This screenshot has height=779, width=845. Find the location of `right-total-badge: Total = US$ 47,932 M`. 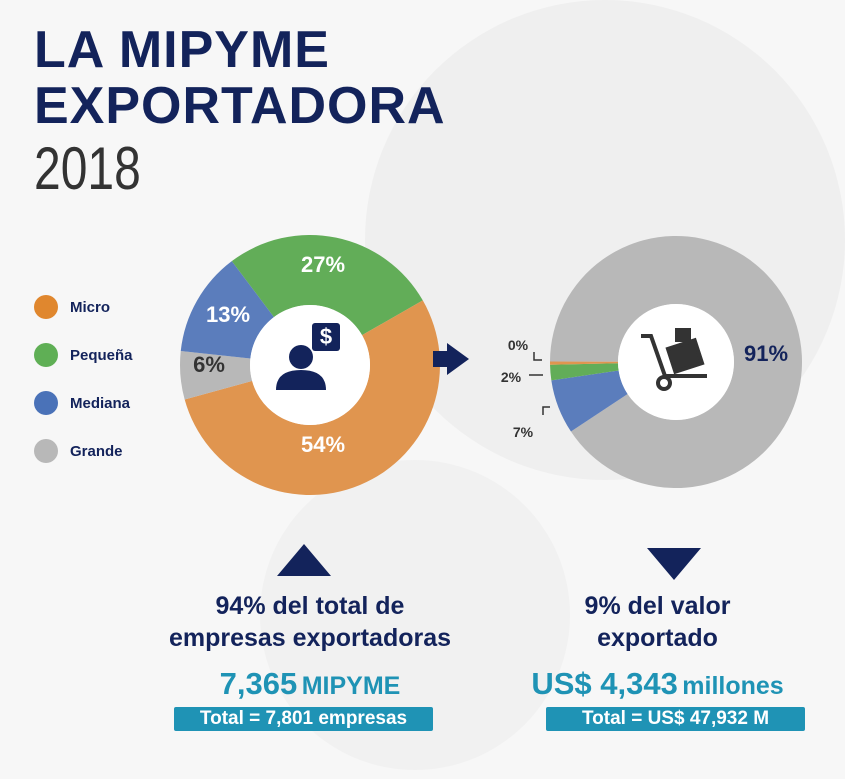

right-total-badge: Total = US$ 47,932 M is located at coordinates (675, 719).